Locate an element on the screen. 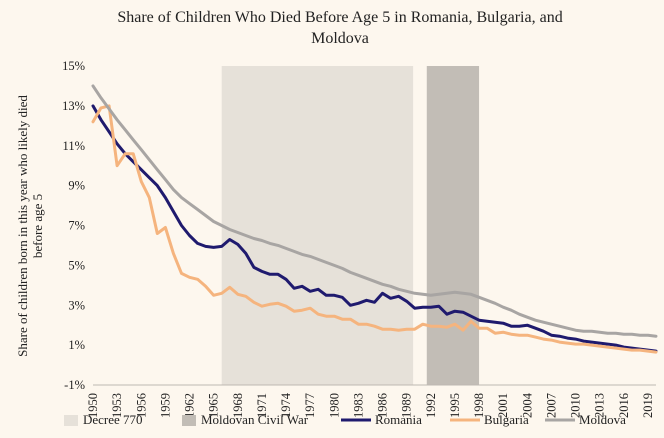 The height and width of the screenshot is (438, 664). x-tick-label: 1983 is located at coordinates (358, 405).